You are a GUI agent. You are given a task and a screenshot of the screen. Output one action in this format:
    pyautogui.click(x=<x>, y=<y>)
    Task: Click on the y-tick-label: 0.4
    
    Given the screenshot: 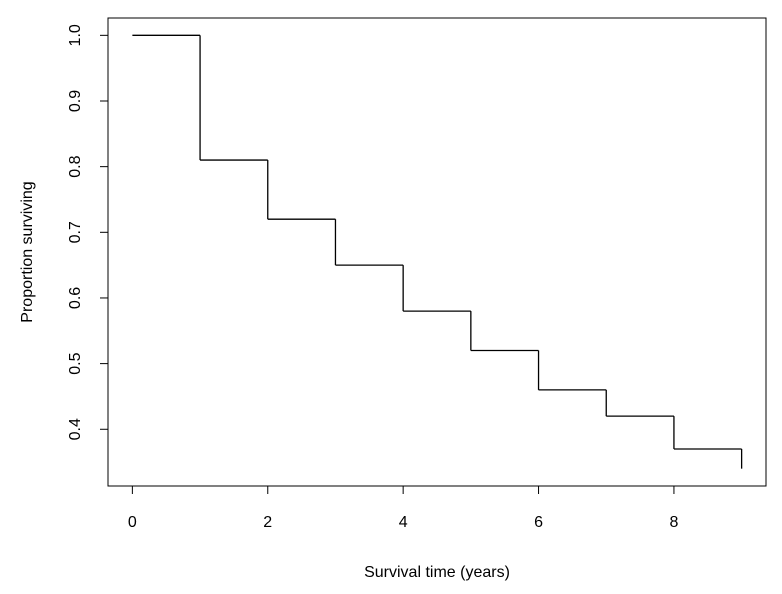 What is the action you would take?
    pyautogui.click(x=75, y=429)
    